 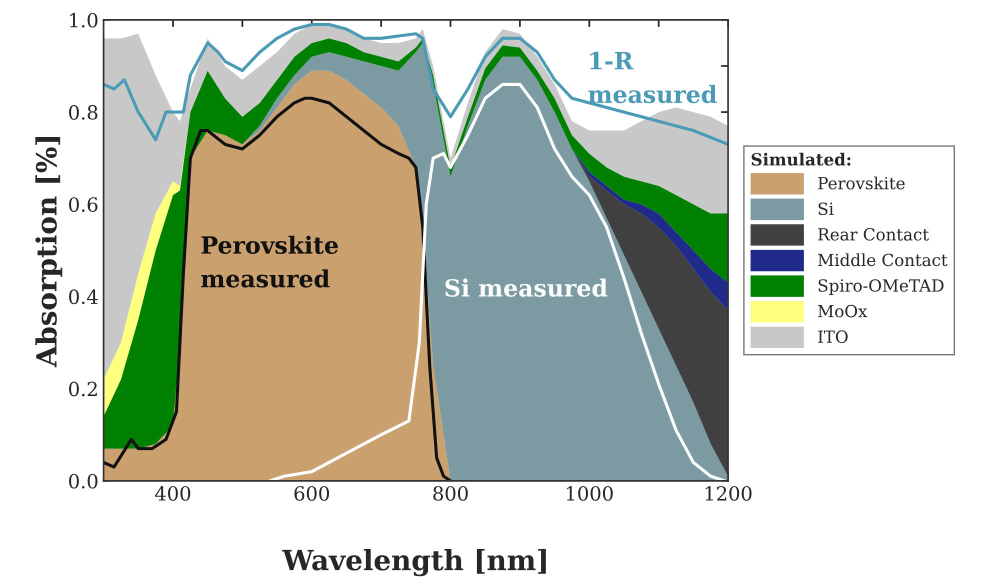 I want to click on y-tick-label: 0.6, so click(x=83, y=204).